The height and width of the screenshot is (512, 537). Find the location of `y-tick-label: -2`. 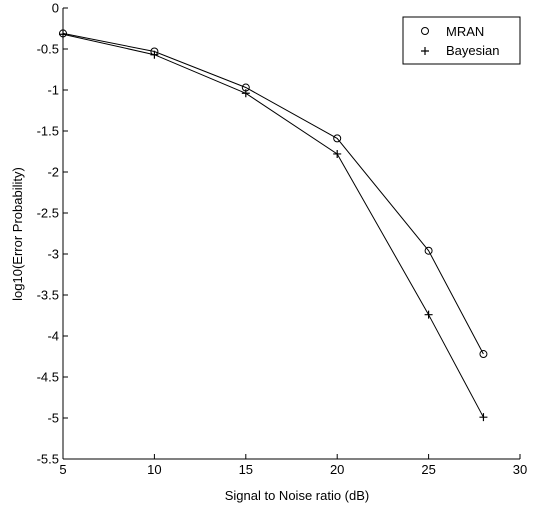

y-tick-label: -2 is located at coordinates (53, 172).